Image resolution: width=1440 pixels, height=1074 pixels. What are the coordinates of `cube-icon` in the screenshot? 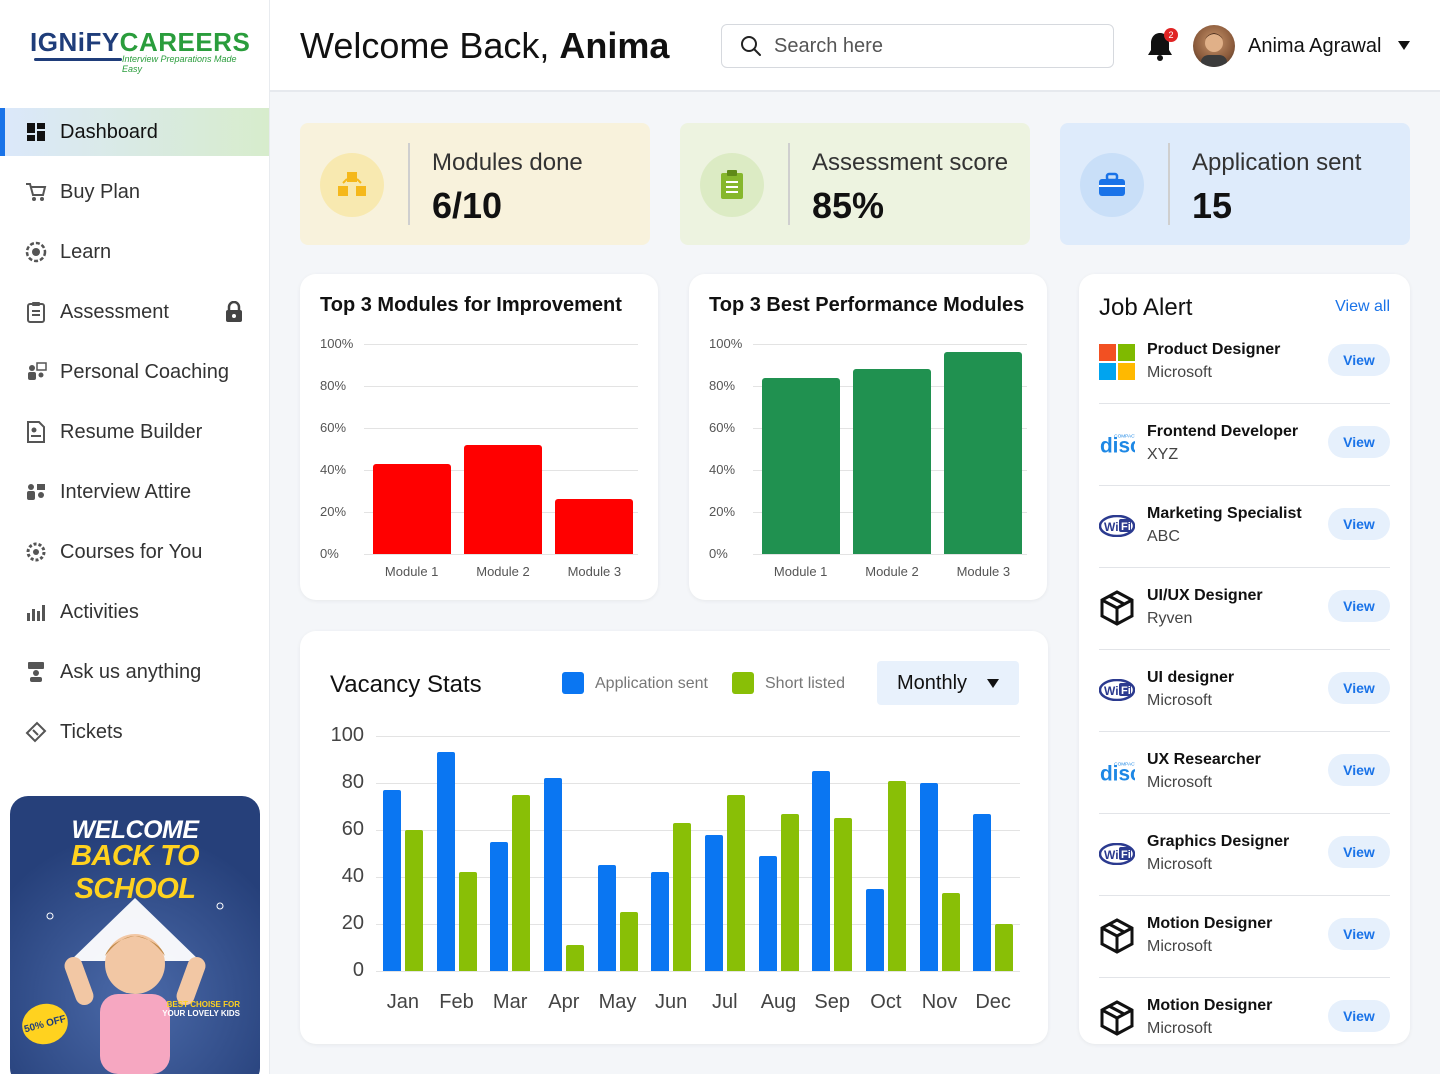 It's located at (1117, 1018).